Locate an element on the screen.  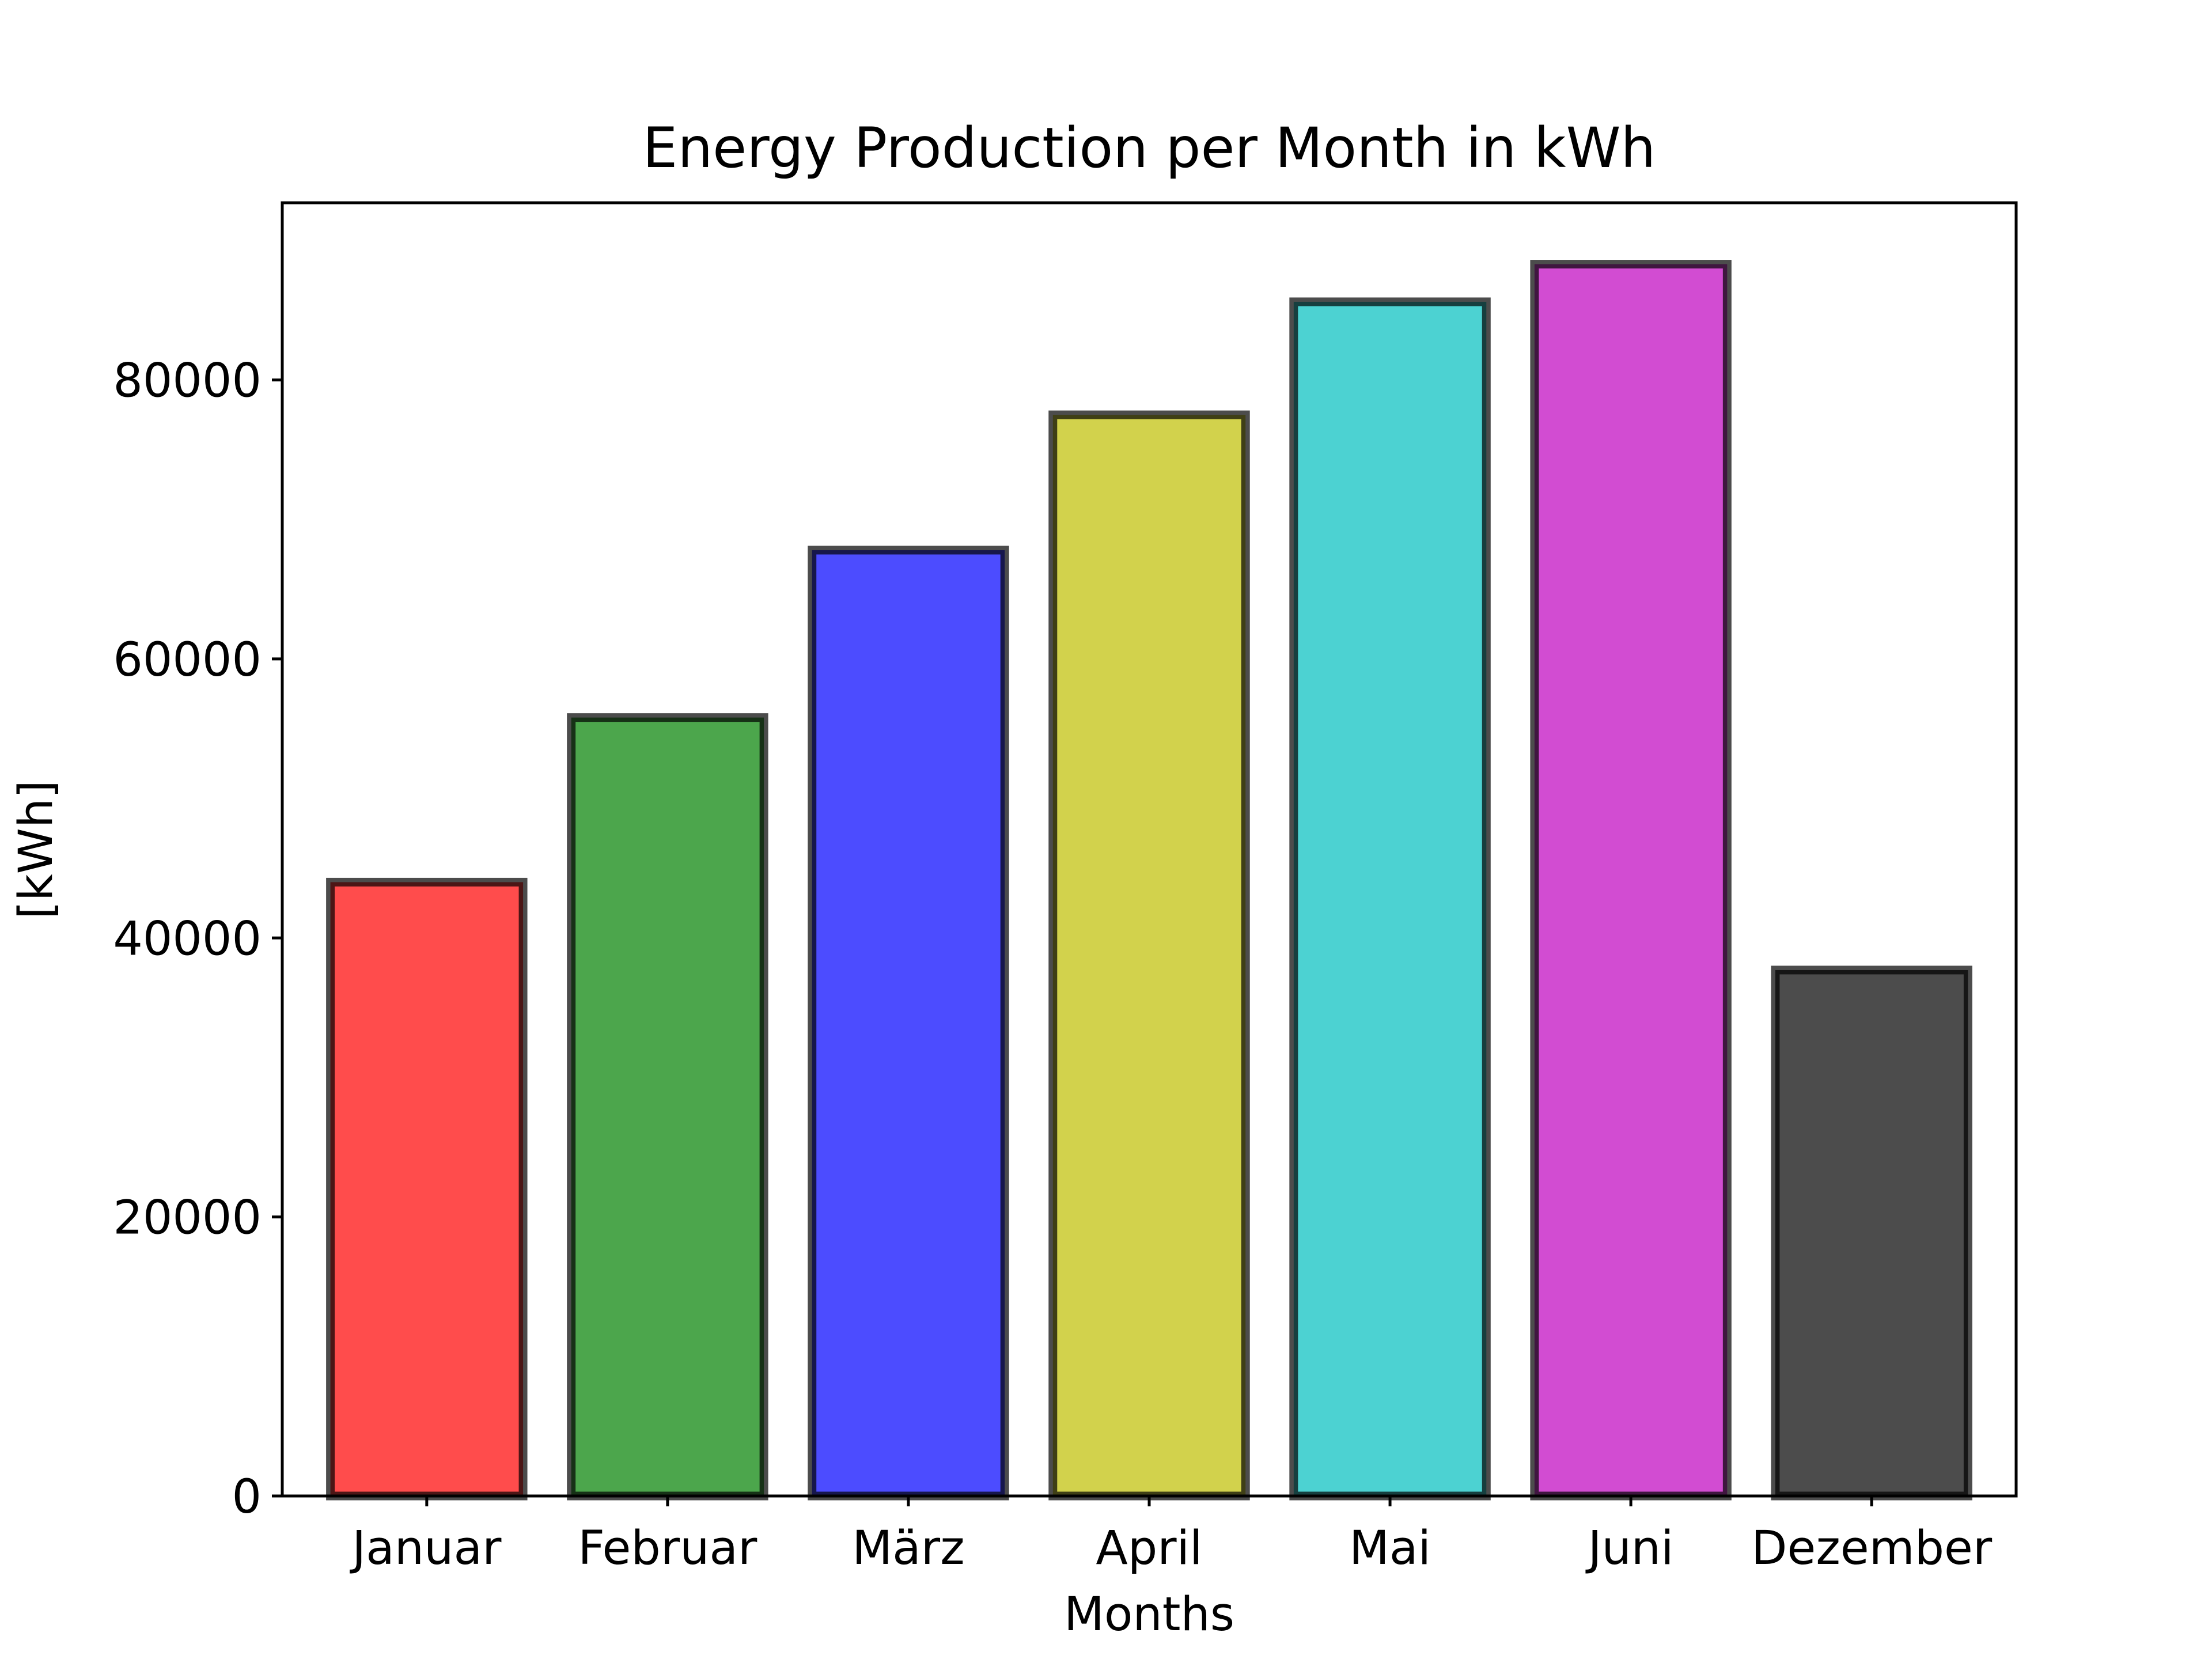
y-tick-label: 40000 is located at coordinates (187, 939).